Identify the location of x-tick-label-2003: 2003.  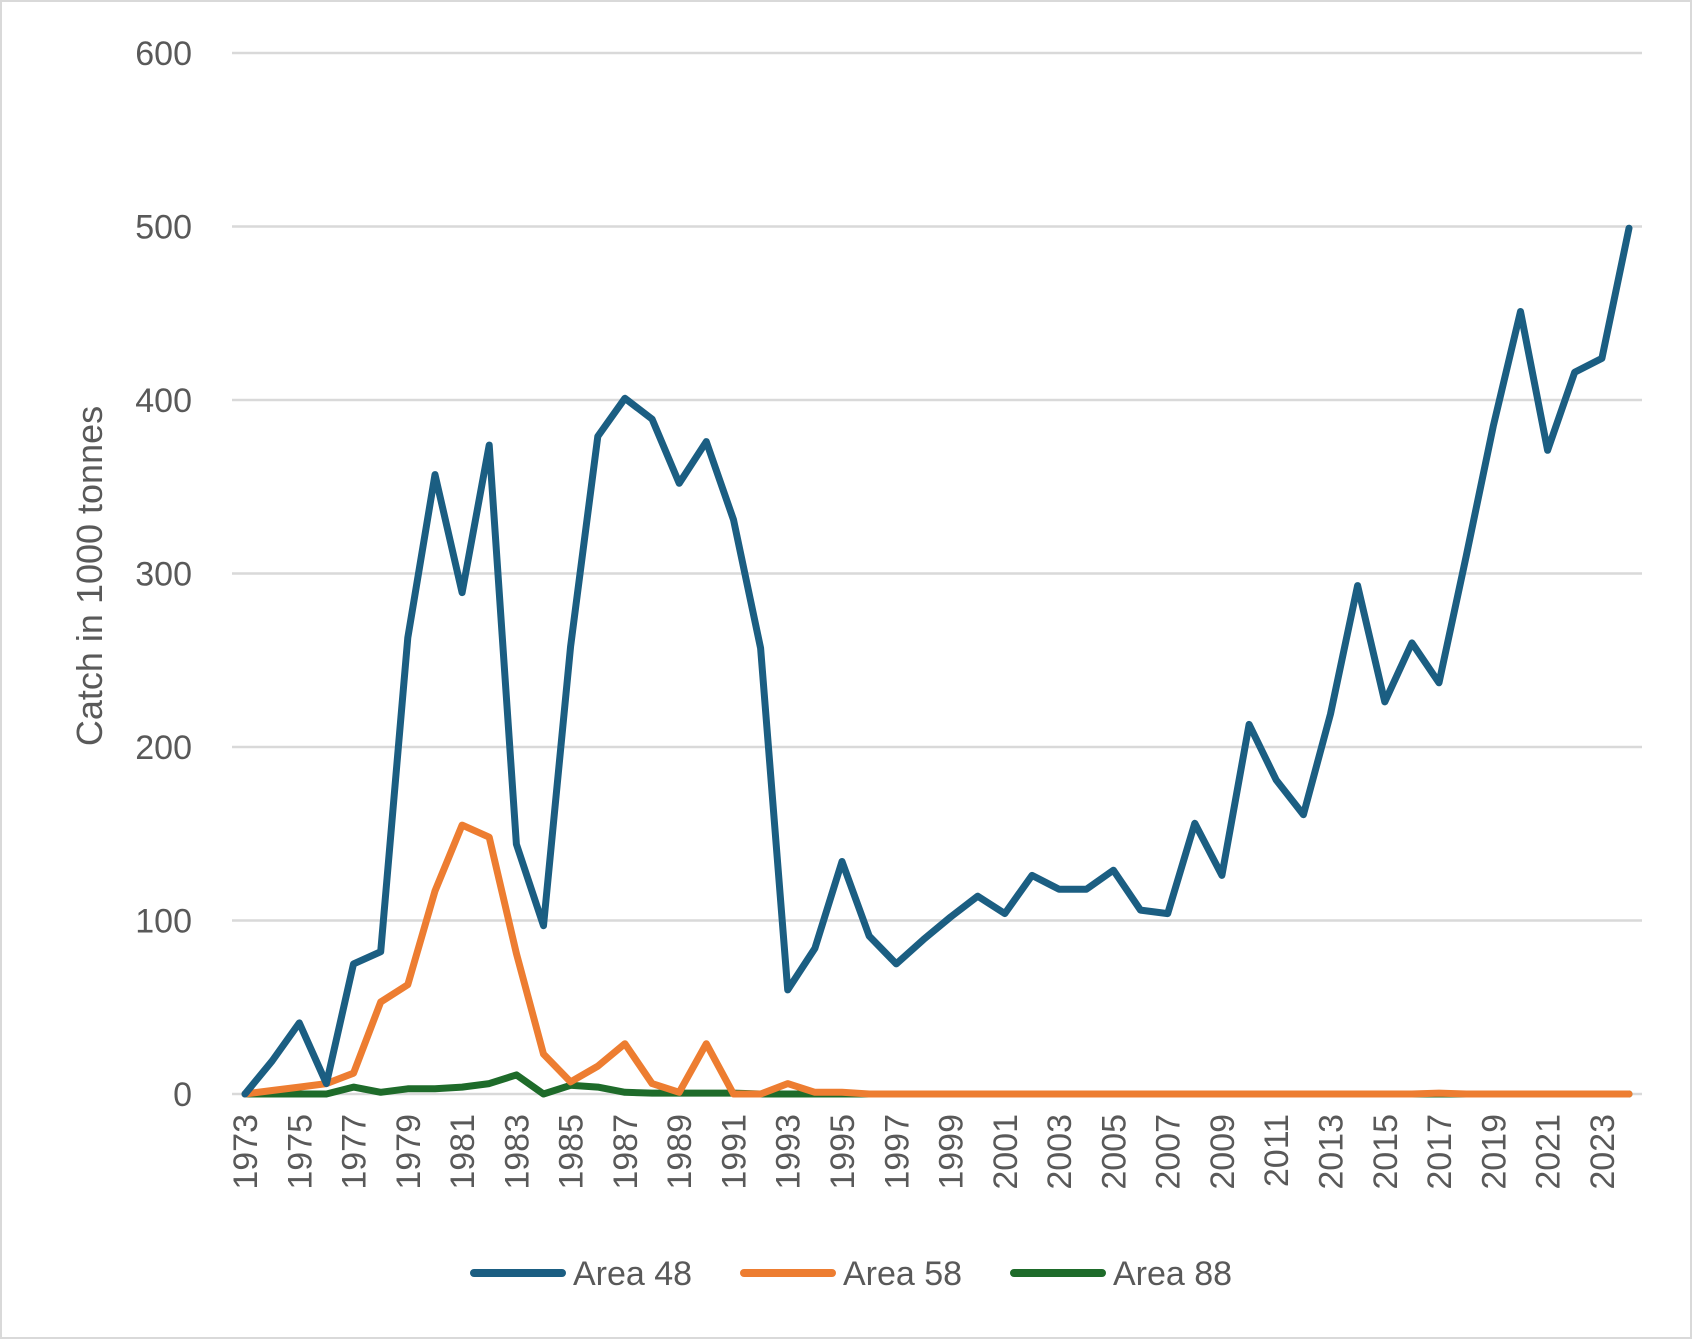
(1060, 1152).